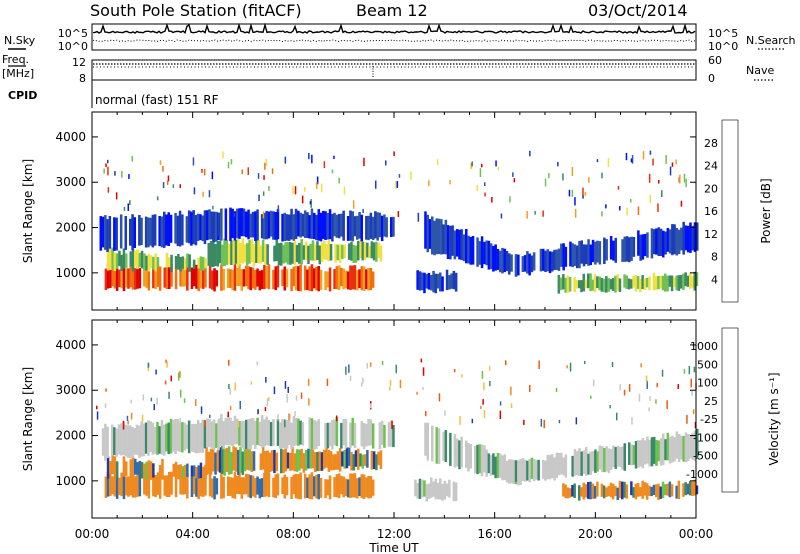  I want to click on power-colorbar: 4 8 12 16 20 24 28, so click(721, 211).